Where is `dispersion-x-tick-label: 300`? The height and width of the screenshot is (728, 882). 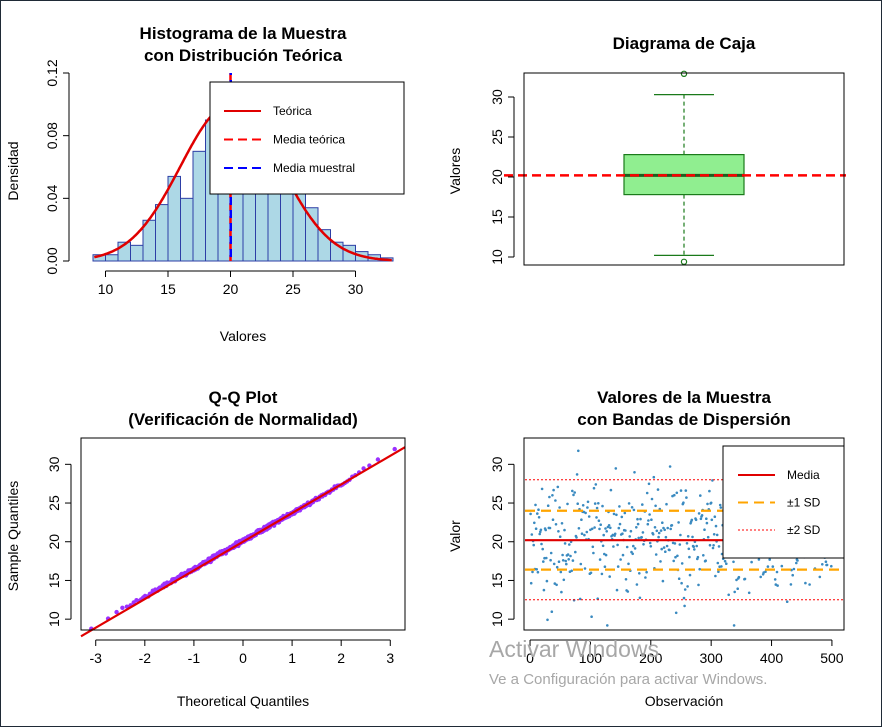 dispersion-x-tick-label: 300 is located at coordinates (711, 658).